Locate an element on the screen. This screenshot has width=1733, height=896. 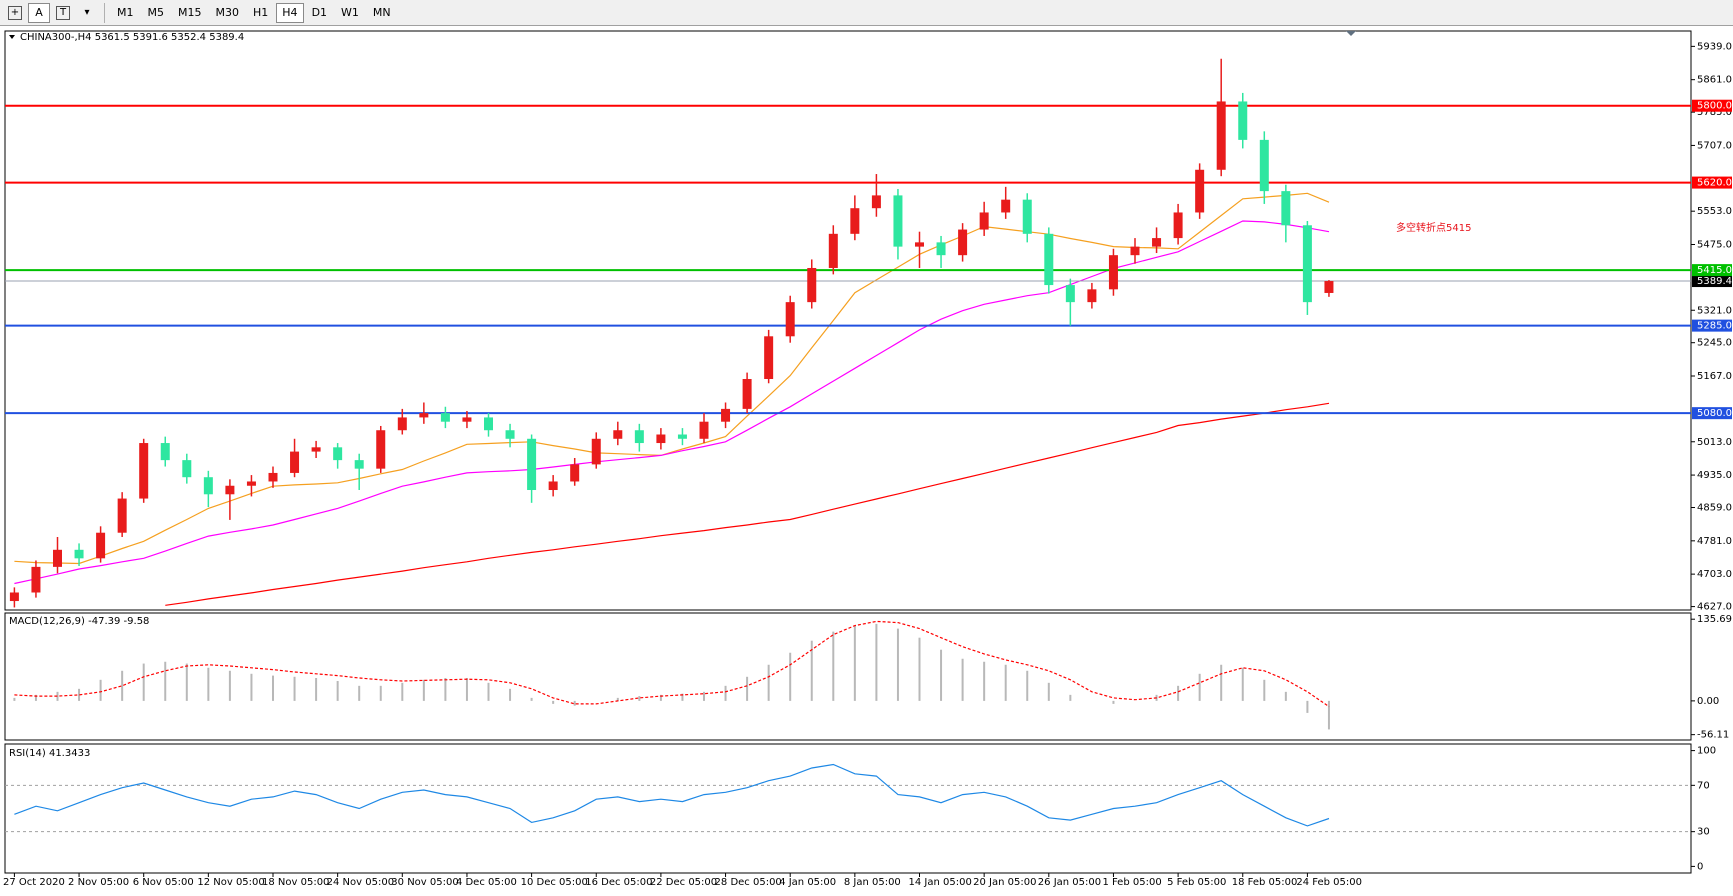
level-label: 5080.0 is located at coordinates (1714, 413).